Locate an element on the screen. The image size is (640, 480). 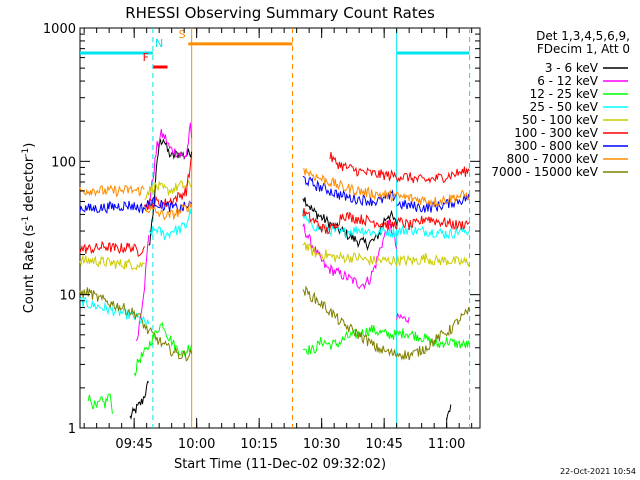
legend-label: 3 - 6 keV is located at coordinates (572, 68).